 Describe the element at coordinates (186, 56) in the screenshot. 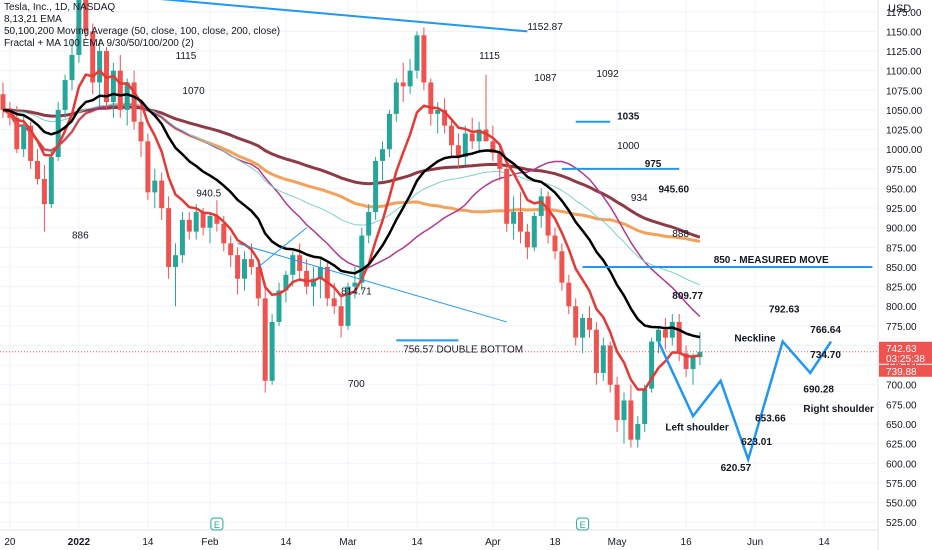

I see `label-1115-a: 1115` at that location.